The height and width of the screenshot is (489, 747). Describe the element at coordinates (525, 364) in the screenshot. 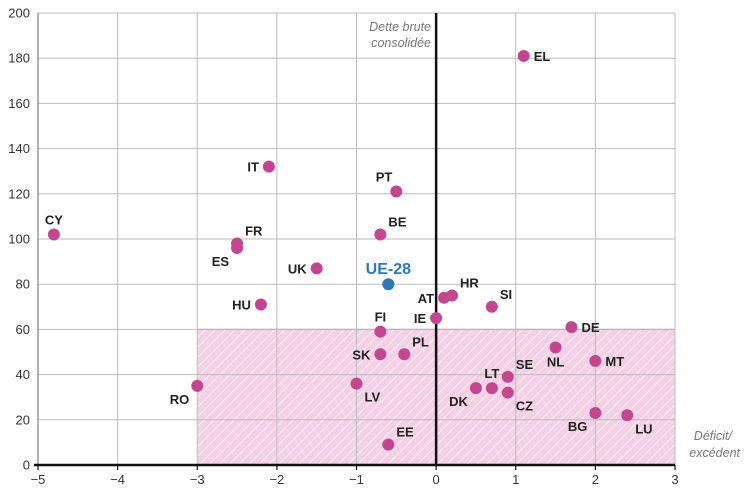

I see `label-se: SE` at that location.